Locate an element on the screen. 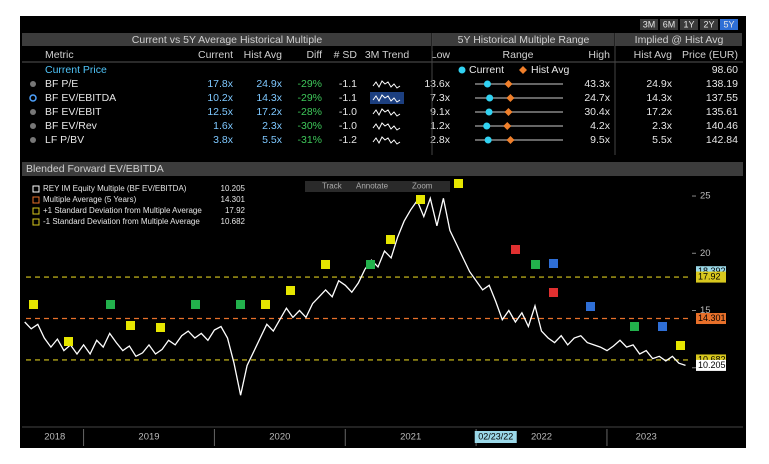  table-cell: 7.3x is located at coordinates (440, 98).